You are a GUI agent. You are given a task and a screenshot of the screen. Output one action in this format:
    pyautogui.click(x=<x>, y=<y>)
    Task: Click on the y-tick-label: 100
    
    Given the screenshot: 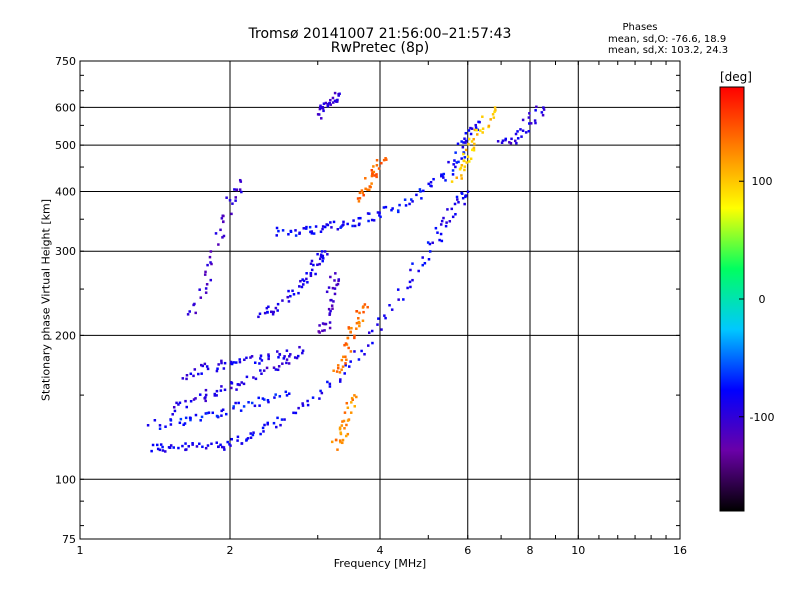 What is the action you would take?
    pyautogui.click(x=65, y=479)
    